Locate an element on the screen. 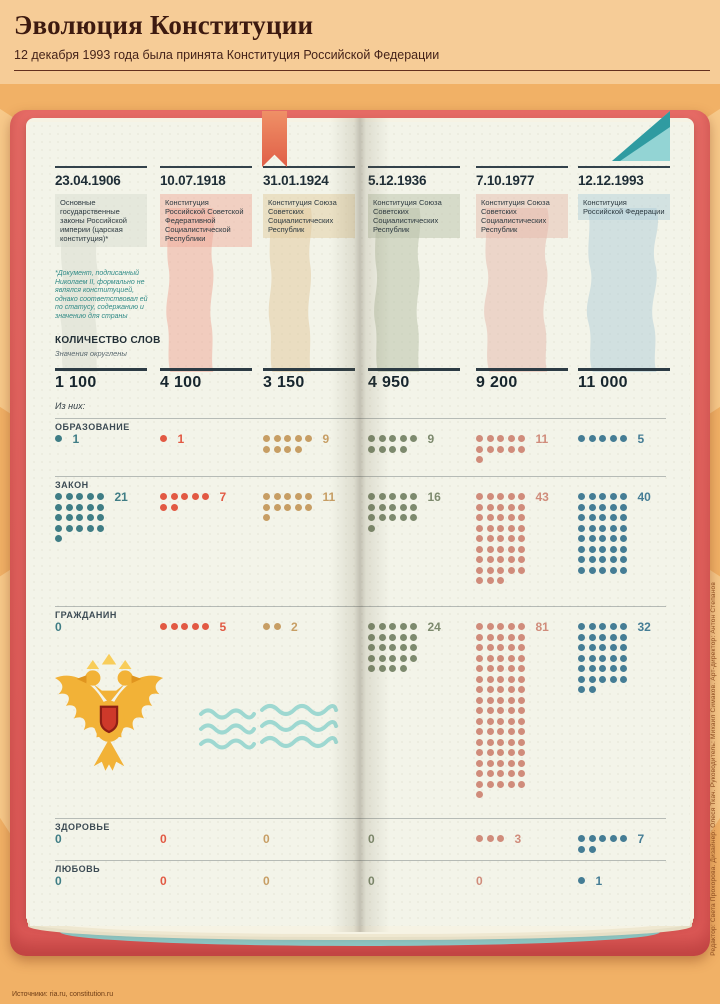 The width and height of the screenshot is (720, 1004). dot-cell: 11 is located at coordinates (299, 508).